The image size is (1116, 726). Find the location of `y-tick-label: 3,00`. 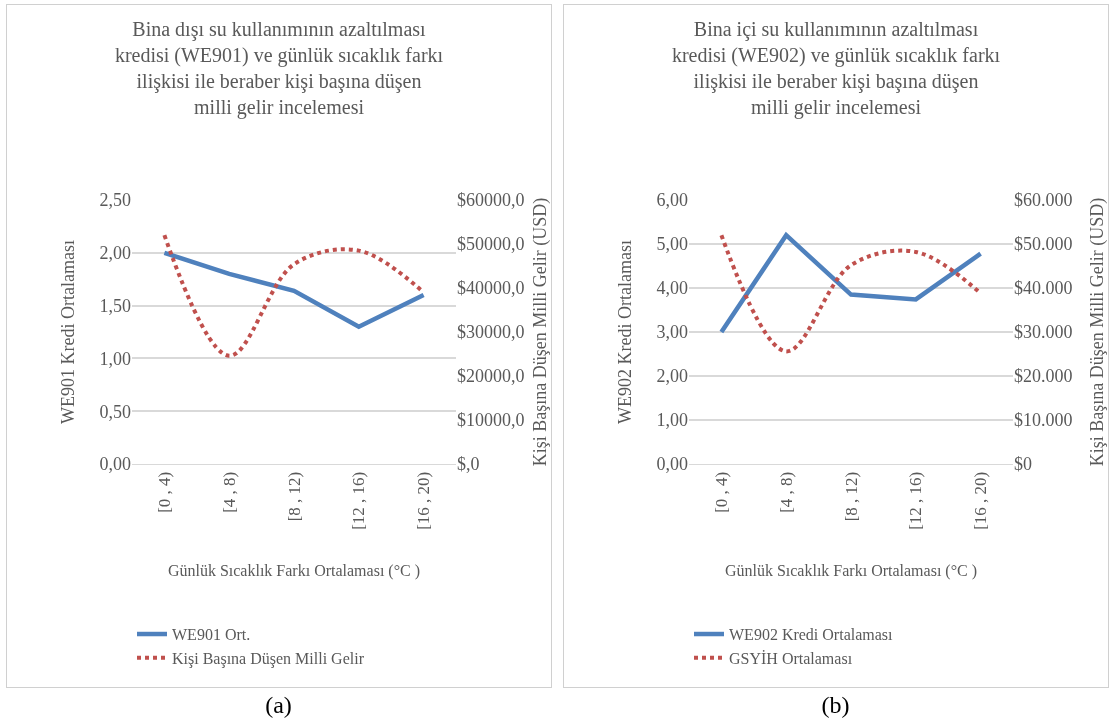

y-tick-label: 3,00 is located at coordinates (672, 332).